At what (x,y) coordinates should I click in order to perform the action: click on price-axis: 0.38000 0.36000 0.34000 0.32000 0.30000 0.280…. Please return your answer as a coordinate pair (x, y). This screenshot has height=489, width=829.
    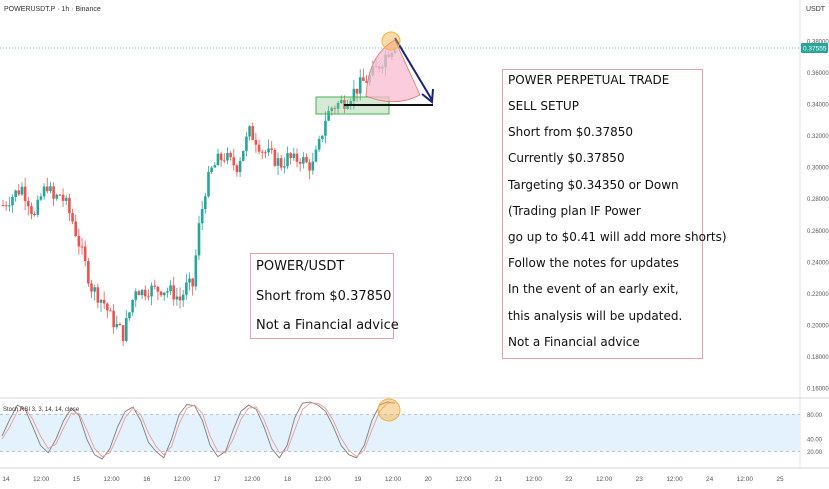
    Looking at the image, I should click on (815, 216).